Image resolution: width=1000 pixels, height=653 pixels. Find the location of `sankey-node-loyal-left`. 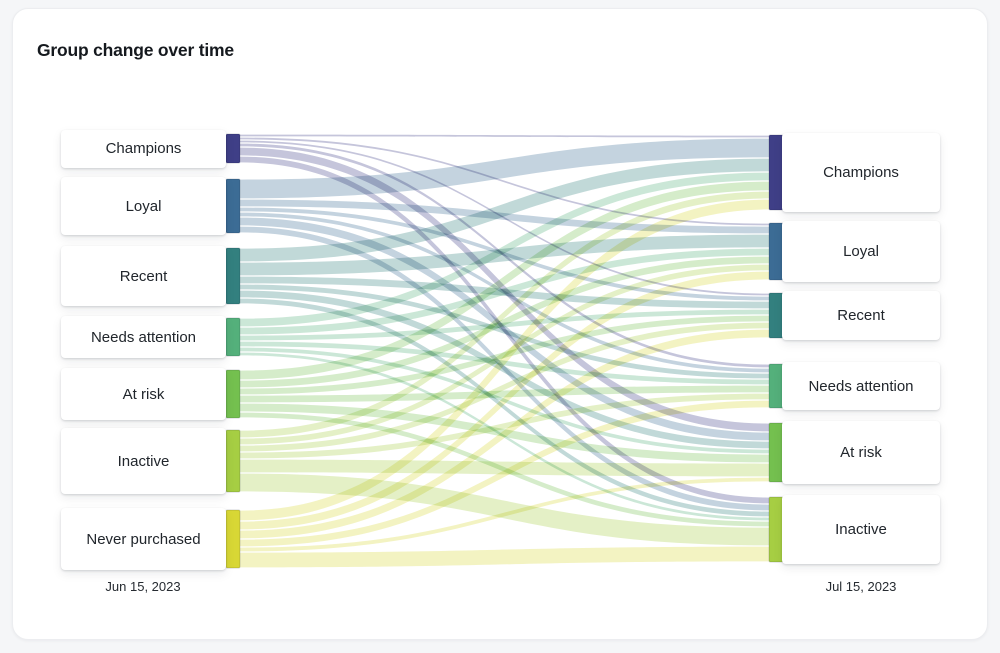

sankey-node-loyal-left is located at coordinates (233, 206).